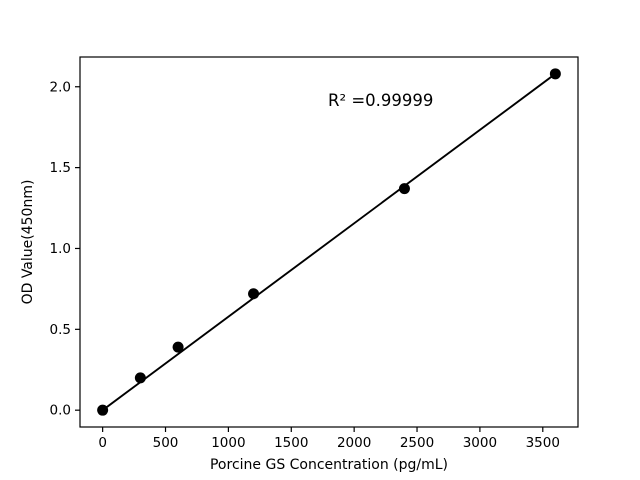 Image resolution: width=640 pixels, height=480 pixels. Describe the element at coordinates (480, 443) in the screenshot. I see `x-tick-label: 3000` at that location.